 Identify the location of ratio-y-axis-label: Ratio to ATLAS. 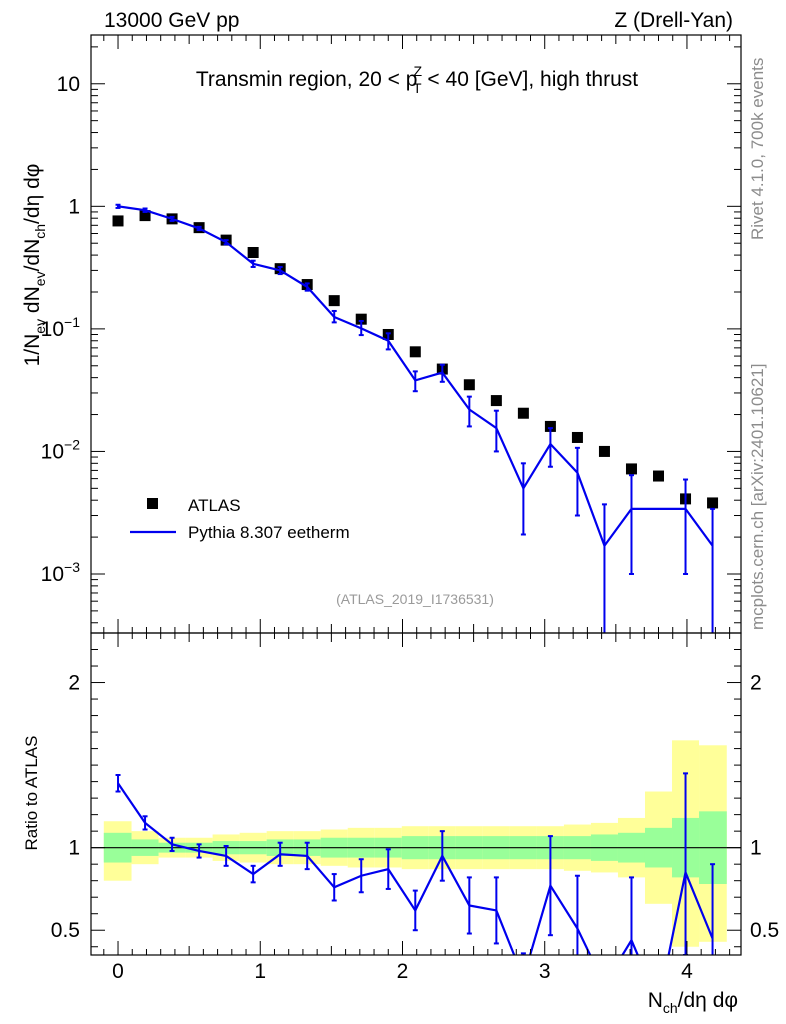
(31, 793).